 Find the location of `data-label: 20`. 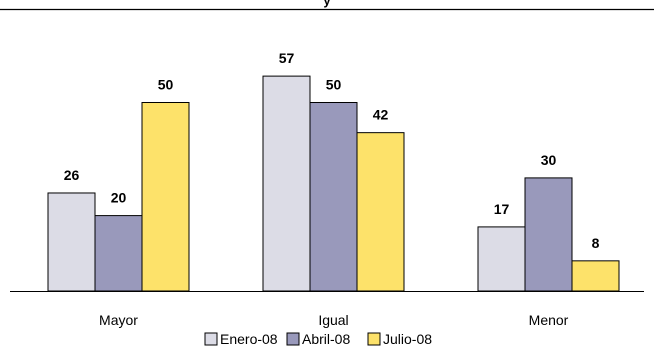

data-label: 20 is located at coordinates (119, 198).